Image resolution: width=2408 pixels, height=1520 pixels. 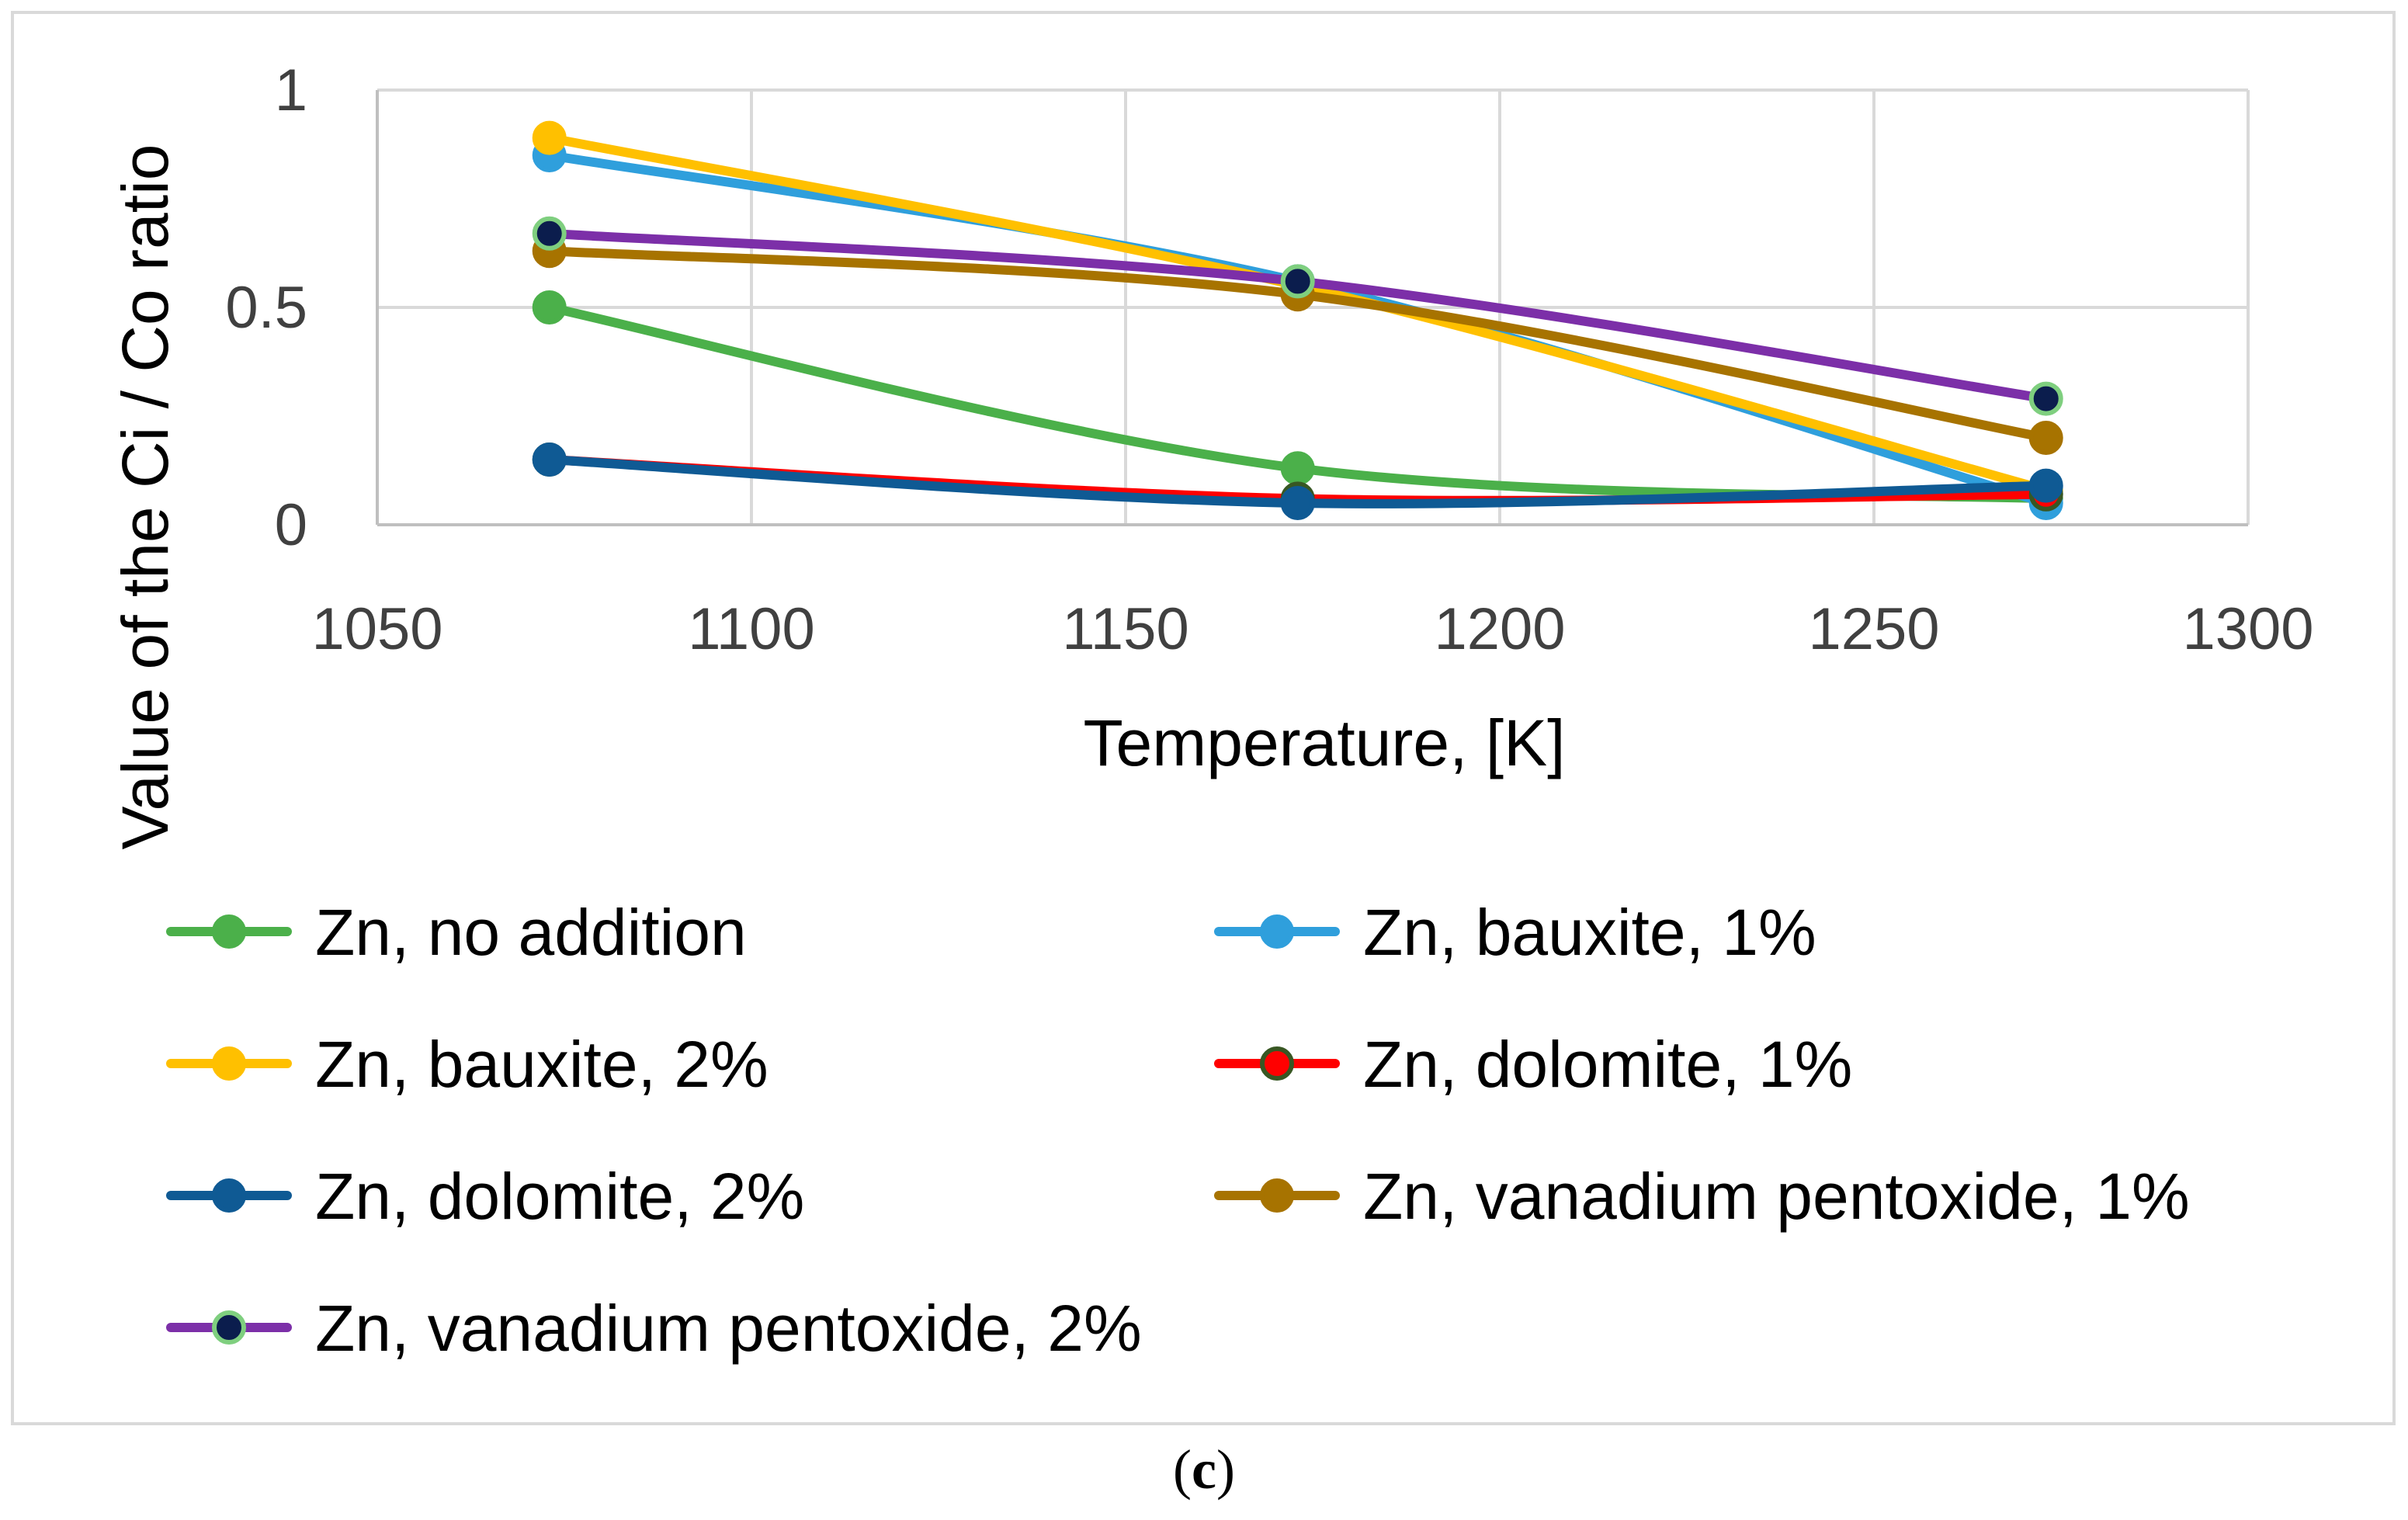 I want to click on legend-label: Zn, dolomite, 1%, so click(x=1607, y=1065).